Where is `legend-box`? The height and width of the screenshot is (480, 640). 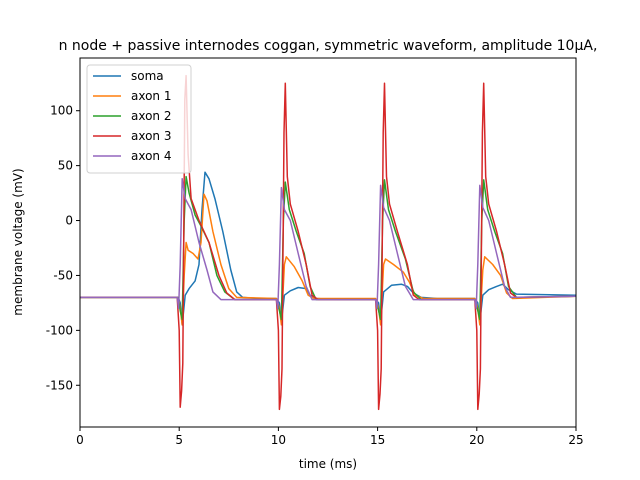 legend-box is located at coordinates (139, 119).